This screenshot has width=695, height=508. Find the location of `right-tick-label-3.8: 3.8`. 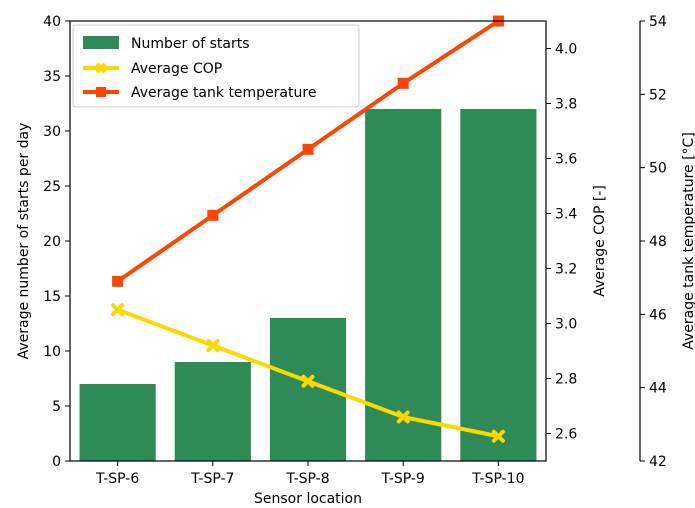

right-tick-label-3.8: 3.8 is located at coordinates (566, 105).